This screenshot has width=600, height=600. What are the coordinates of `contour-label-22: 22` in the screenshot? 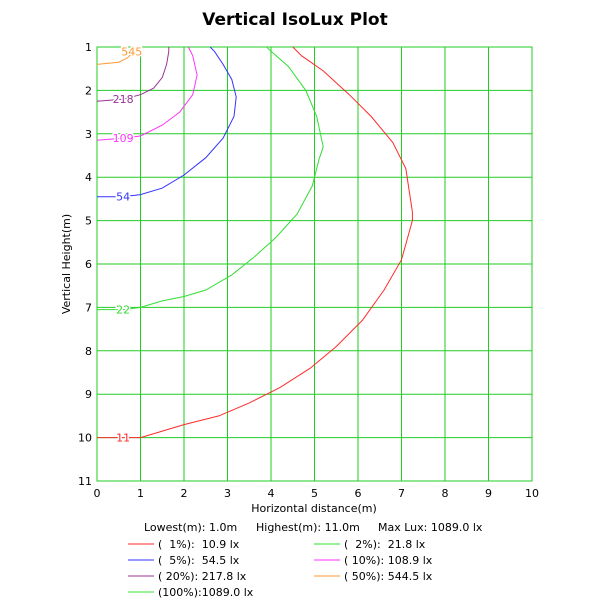 It's located at (123, 310).